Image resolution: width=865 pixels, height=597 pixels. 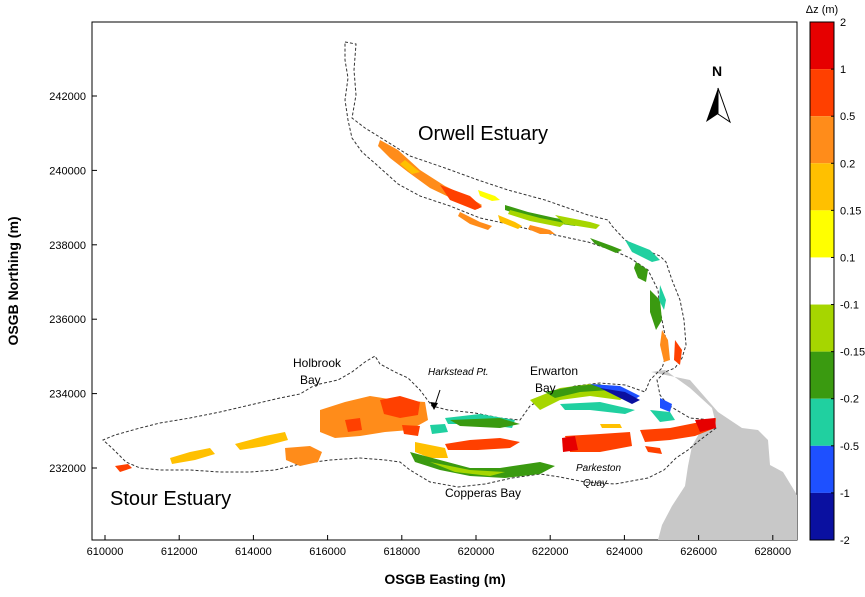 I want to click on label-holbrook-1: Holbrook, so click(x=317, y=363).